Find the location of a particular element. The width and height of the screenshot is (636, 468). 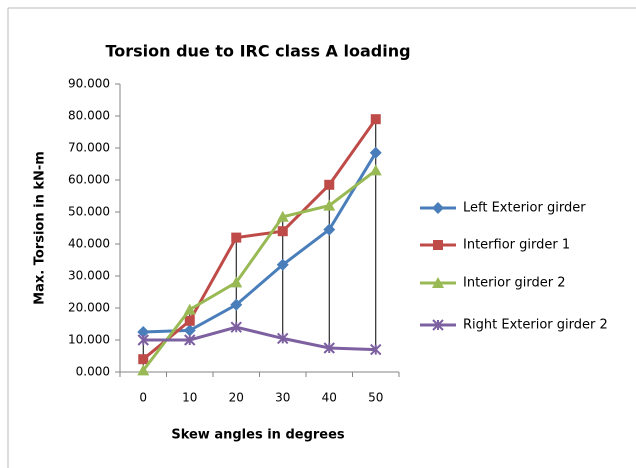

x-axis-label: Skew angles in degrees is located at coordinates (258, 435).